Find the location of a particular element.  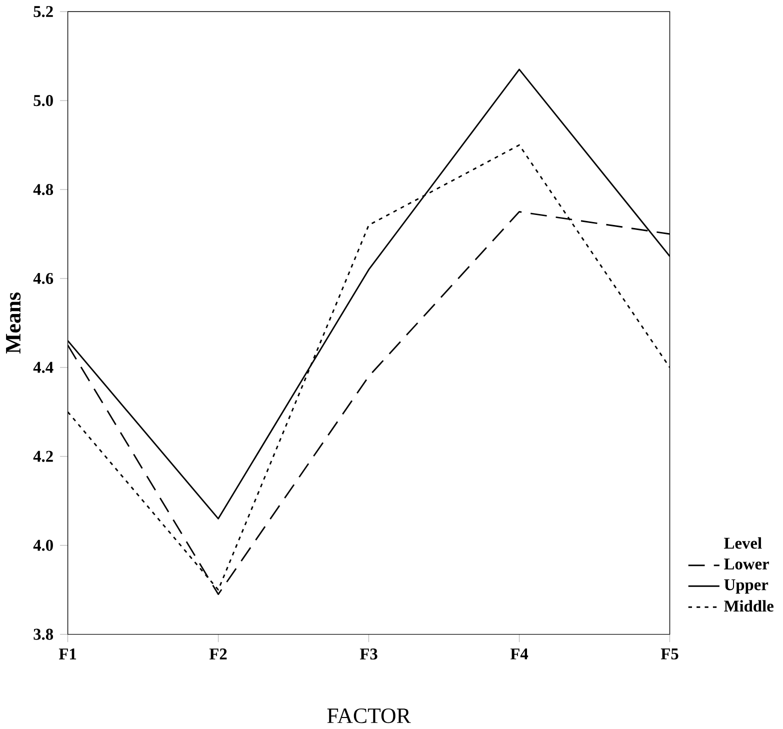

y-tick-label: 3.8 is located at coordinates (44, 634).